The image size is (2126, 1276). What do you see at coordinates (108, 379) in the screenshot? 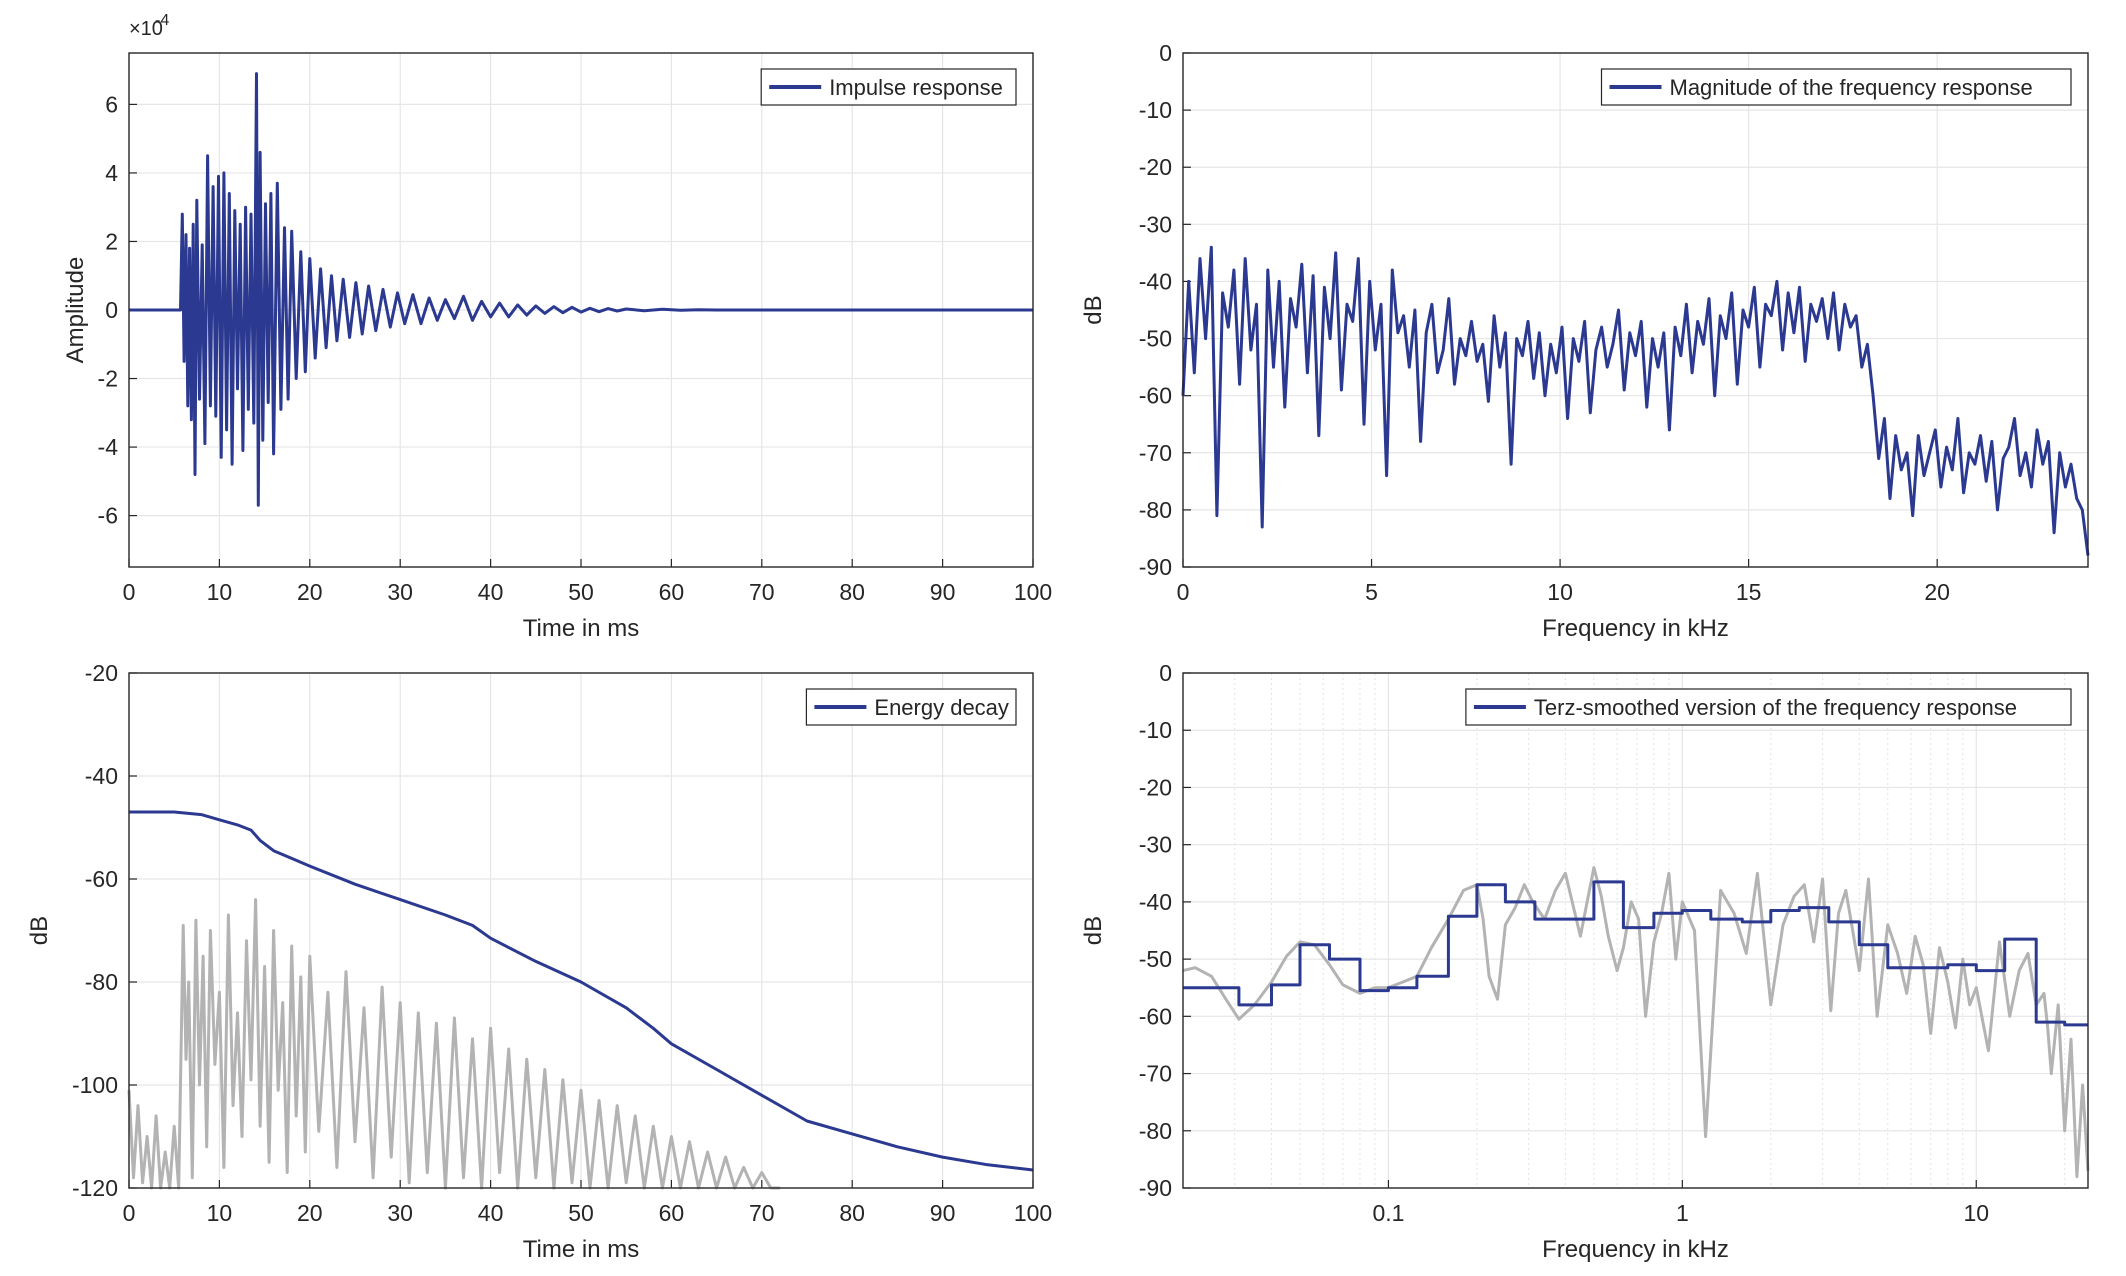
I see `y-tick-label: -2` at bounding box center [108, 379].